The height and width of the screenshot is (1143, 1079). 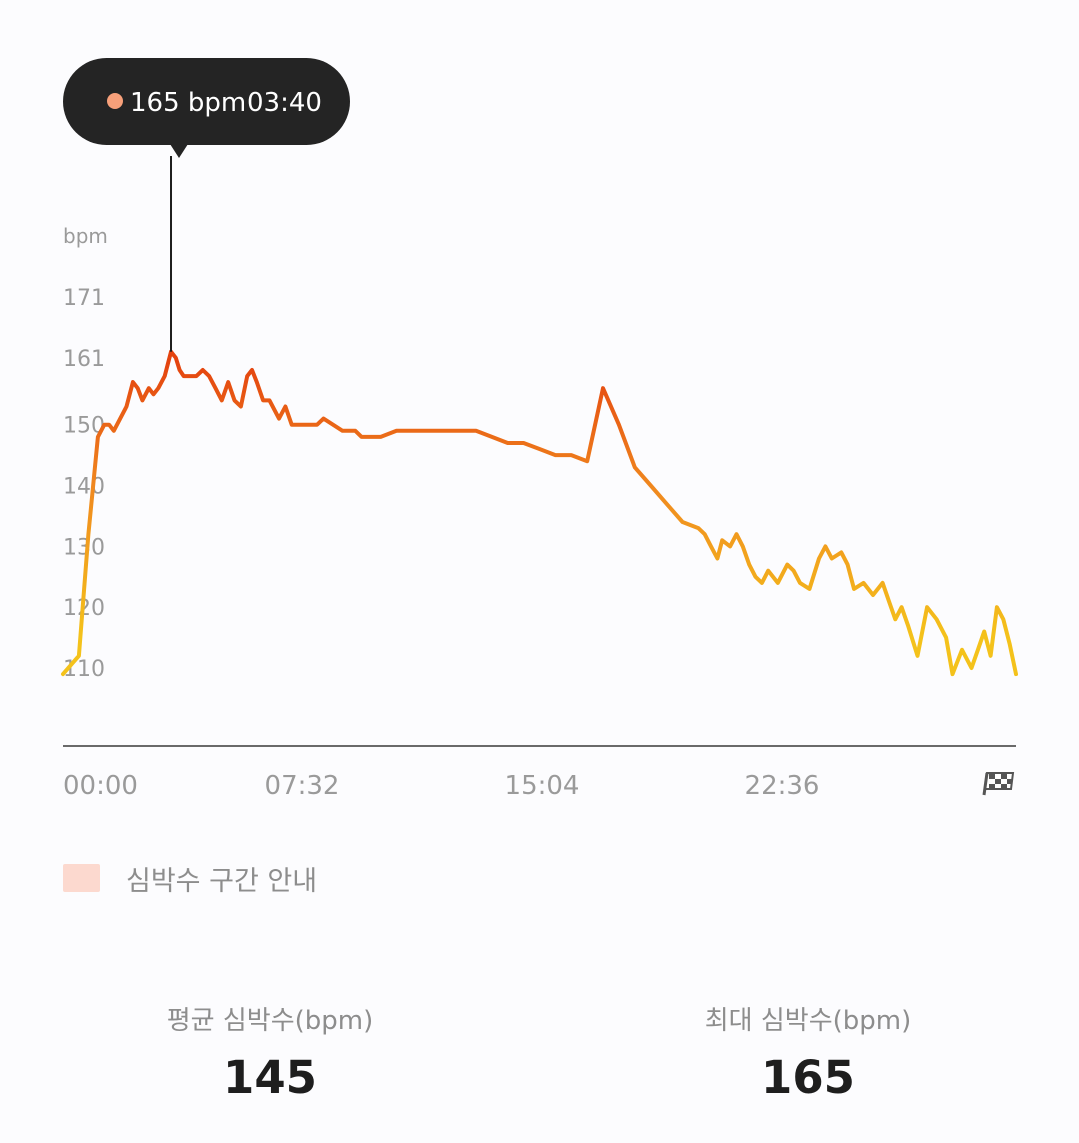 What do you see at coordinates (84, 547) in the screenshot?
I see `y-tick-label: 130` at bounding box center [84, 547].